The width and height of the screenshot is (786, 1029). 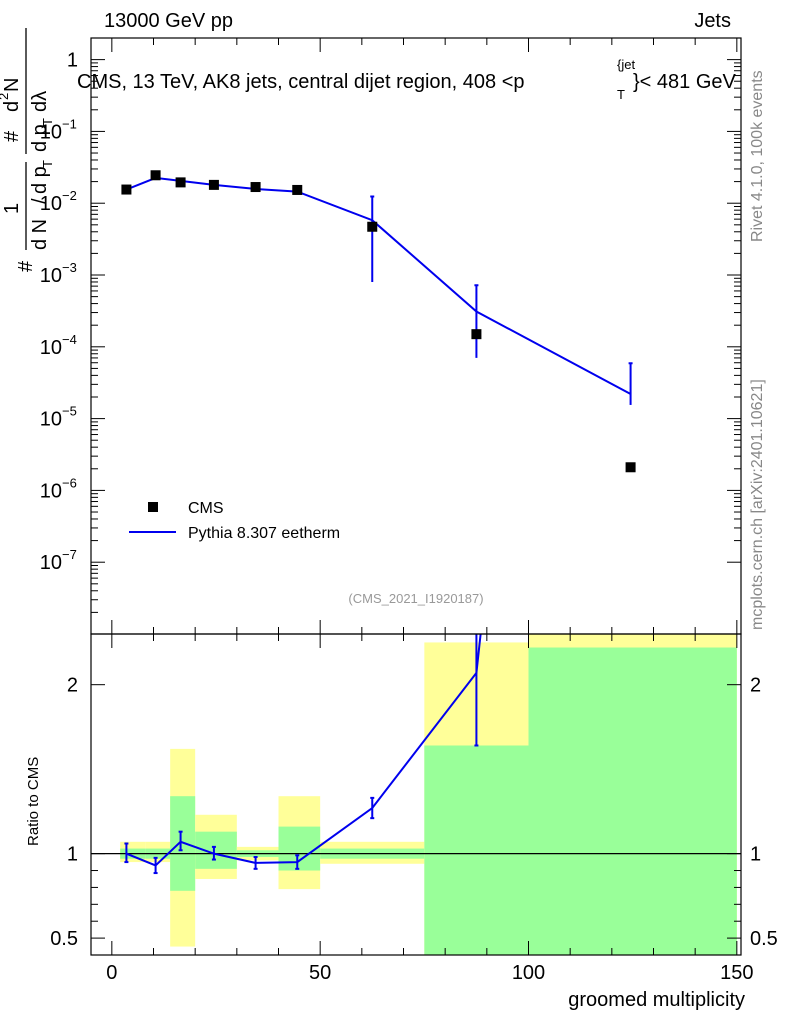 I want to click on main-y-tick-exponent: −6, so click(x=69, y=482).